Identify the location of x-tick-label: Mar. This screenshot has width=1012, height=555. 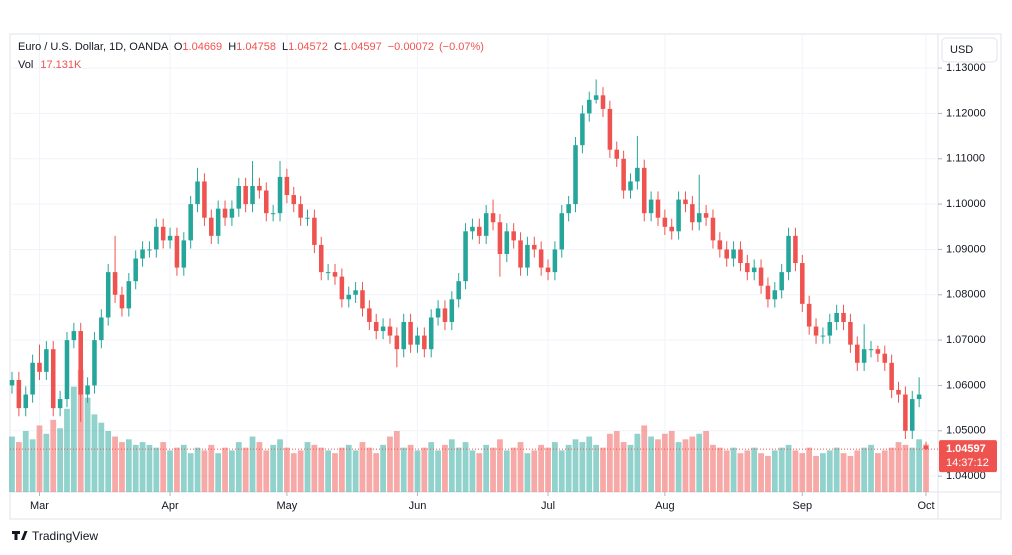
(39, 506).